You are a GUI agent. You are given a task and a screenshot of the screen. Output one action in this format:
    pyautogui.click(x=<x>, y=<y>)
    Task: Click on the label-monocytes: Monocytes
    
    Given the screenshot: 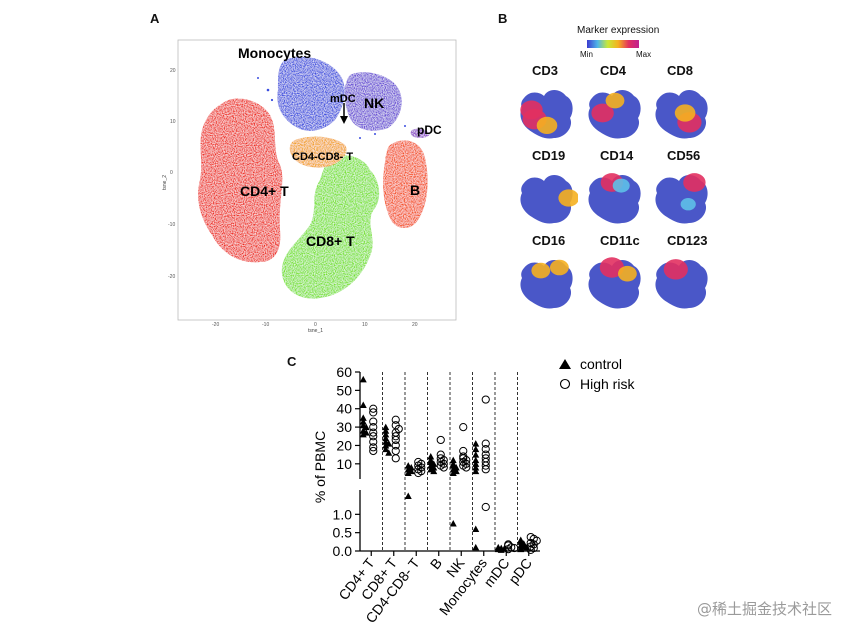 What is the action you would take?
    pyautogui.click(x=274, y=53)
    